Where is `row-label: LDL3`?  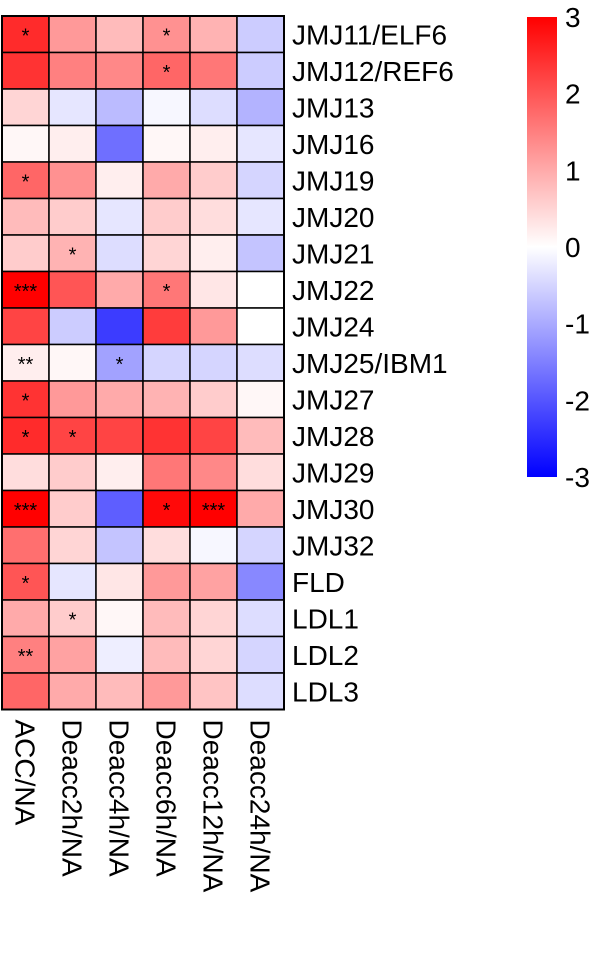 row-label: LDL3 is located at coordinates (325, 691).